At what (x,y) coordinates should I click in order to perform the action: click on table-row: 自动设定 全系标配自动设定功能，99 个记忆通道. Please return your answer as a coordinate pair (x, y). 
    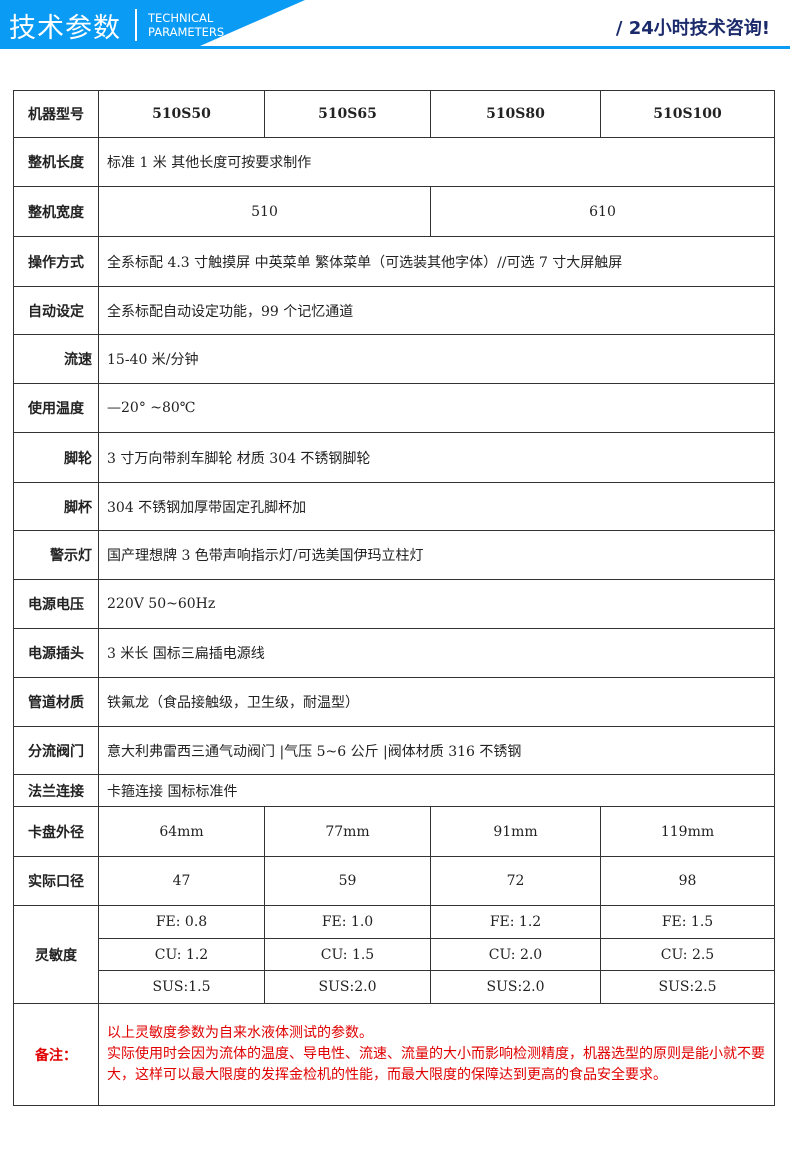
    Looking at the image, I should click on (394, 310).